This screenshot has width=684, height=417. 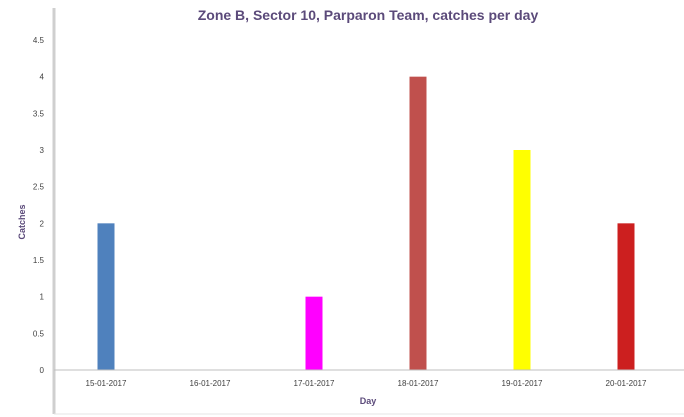 I want to click on y-tick-label: 2.5, so click(x=39, y=187).